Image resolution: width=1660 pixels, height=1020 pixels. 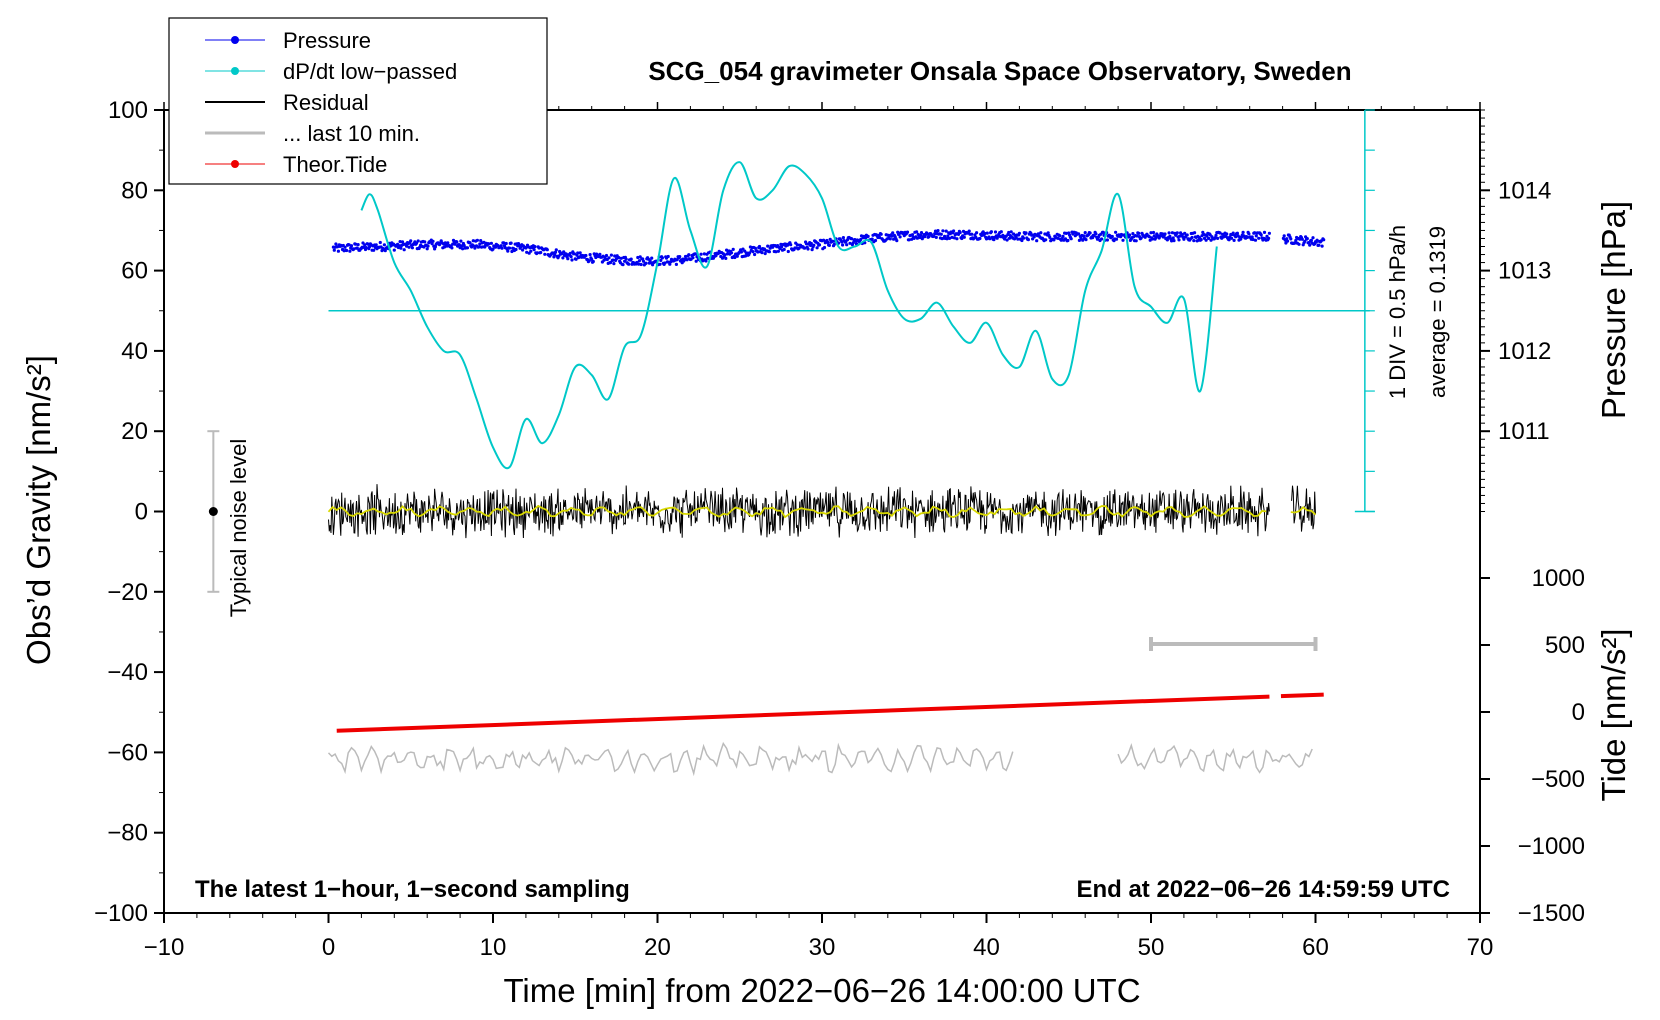 I want to click on x-tick-label: 70, so click(x=1480, y=947).